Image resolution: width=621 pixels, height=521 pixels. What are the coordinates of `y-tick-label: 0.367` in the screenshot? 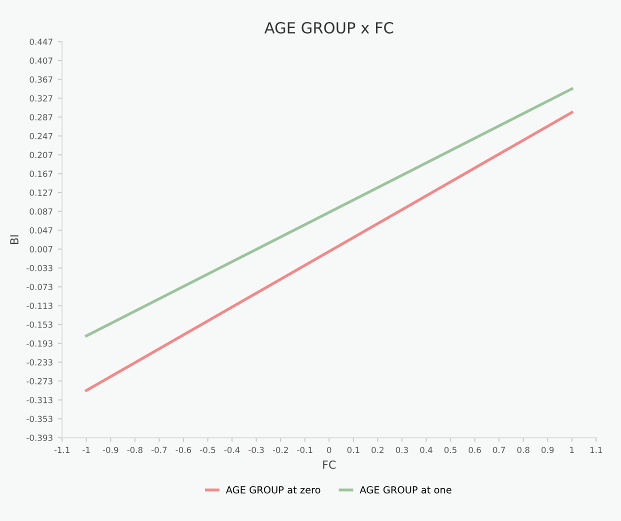 It's located at (41, 79).